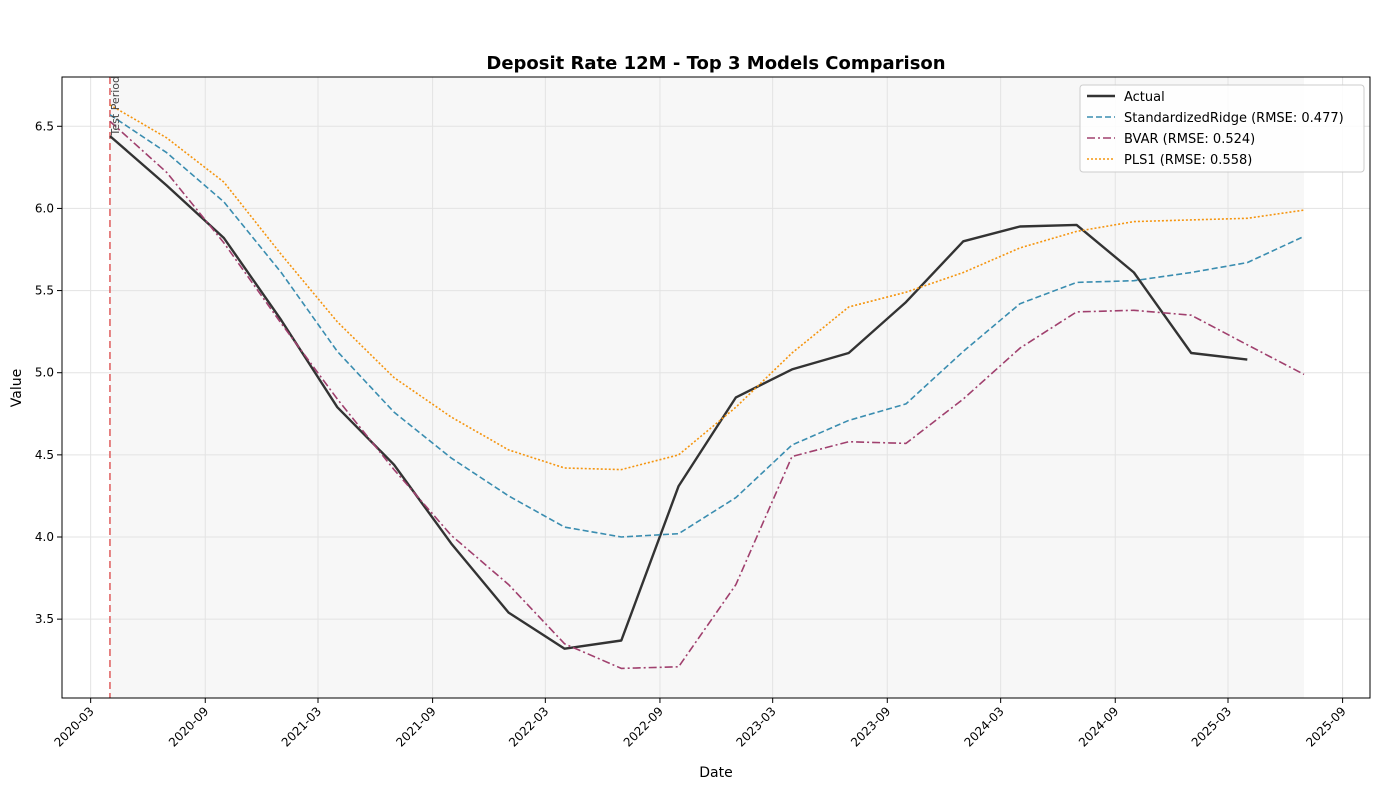 The height and width of the screenshot is (789, 1386). Describe the element at coordinates (188, 726) in the screenshot. I see `x-tick-label: 2020-09` at that location.